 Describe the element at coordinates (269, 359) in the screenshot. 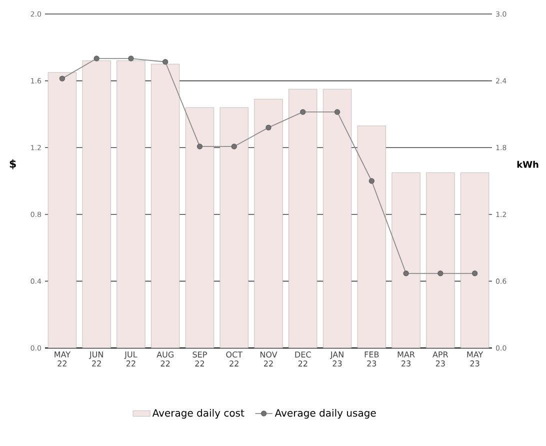

I see `x-tick-label: NOV 22` at that location.